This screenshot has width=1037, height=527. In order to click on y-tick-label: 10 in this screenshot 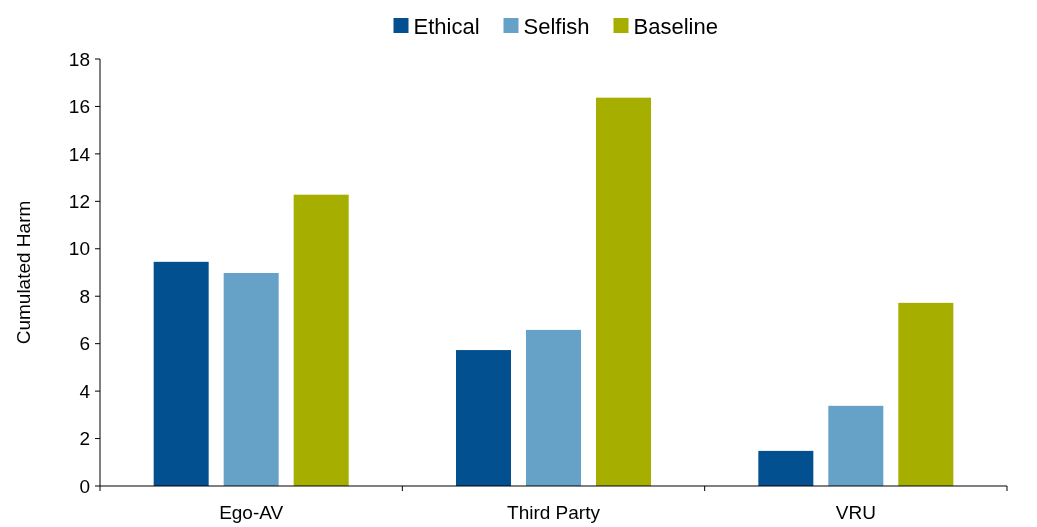, I will do `click(79, 249)`.